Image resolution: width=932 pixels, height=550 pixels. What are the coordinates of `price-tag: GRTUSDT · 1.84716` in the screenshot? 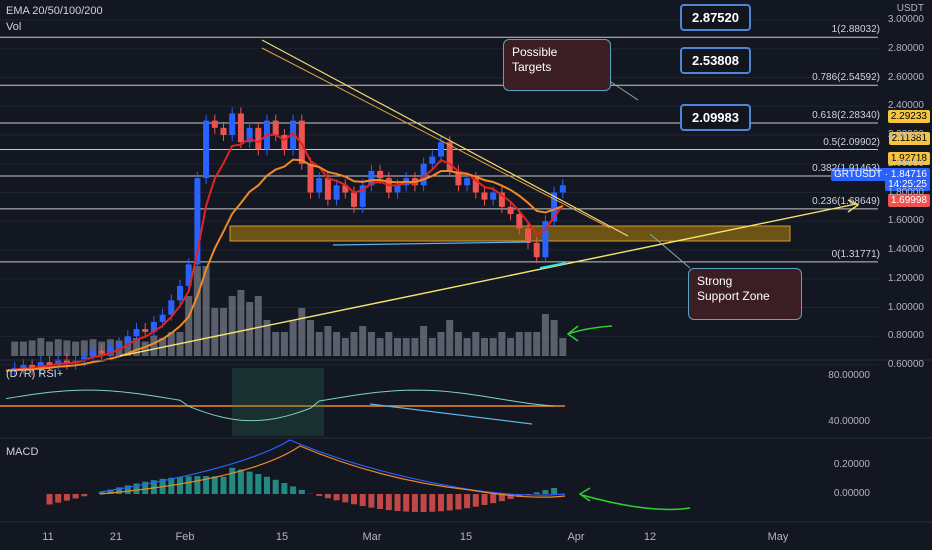 It's located at (880, 174).